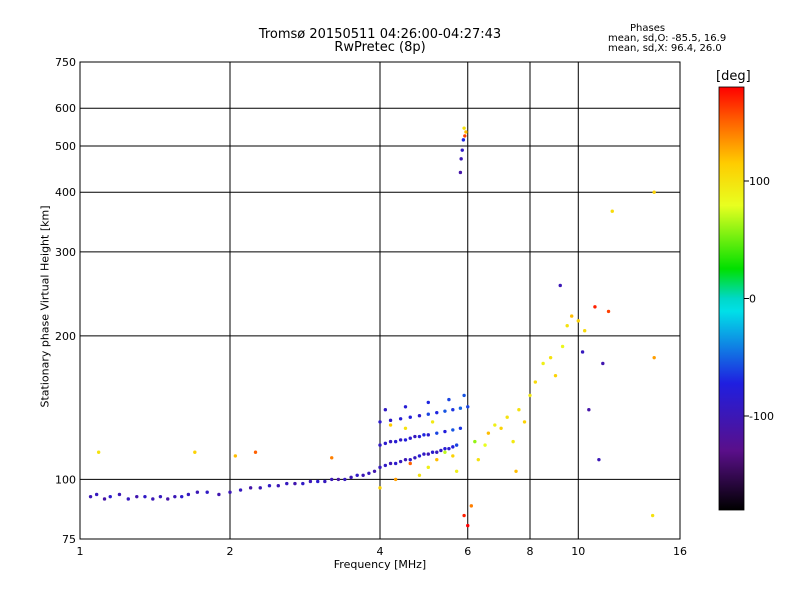  Describe the element at coordinates (380, 47) in the screenshot. I see `chart-subtitle: RwPretec (8p)` at that location.